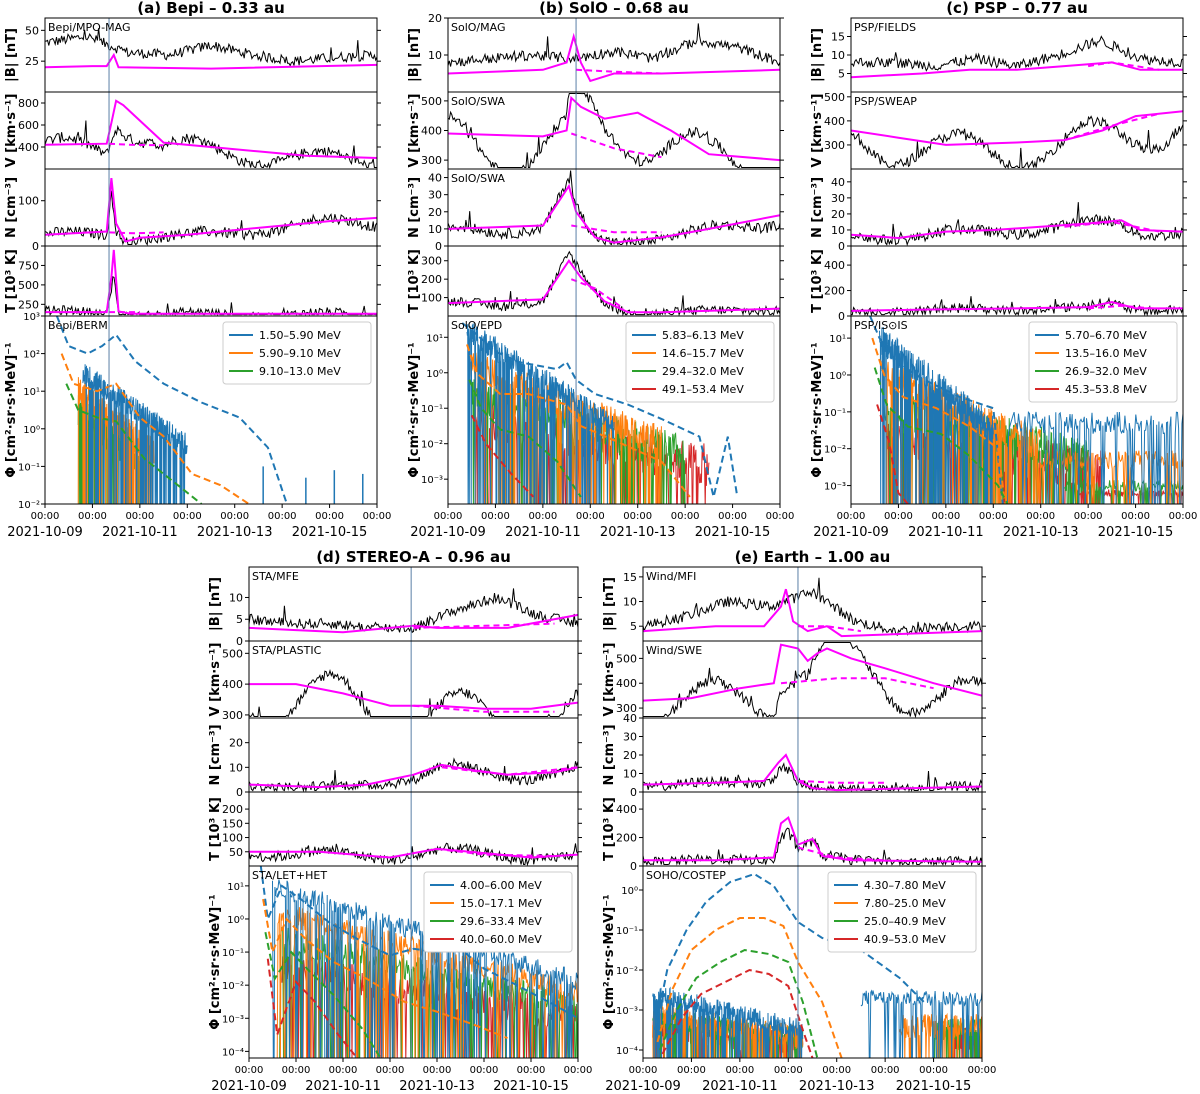 The height and width of the screenshot is (1094, 1200). I want to click on panel-V: 300 400 500 STA/PLASTIC V [km·s⁻¹], so click(395, 681).